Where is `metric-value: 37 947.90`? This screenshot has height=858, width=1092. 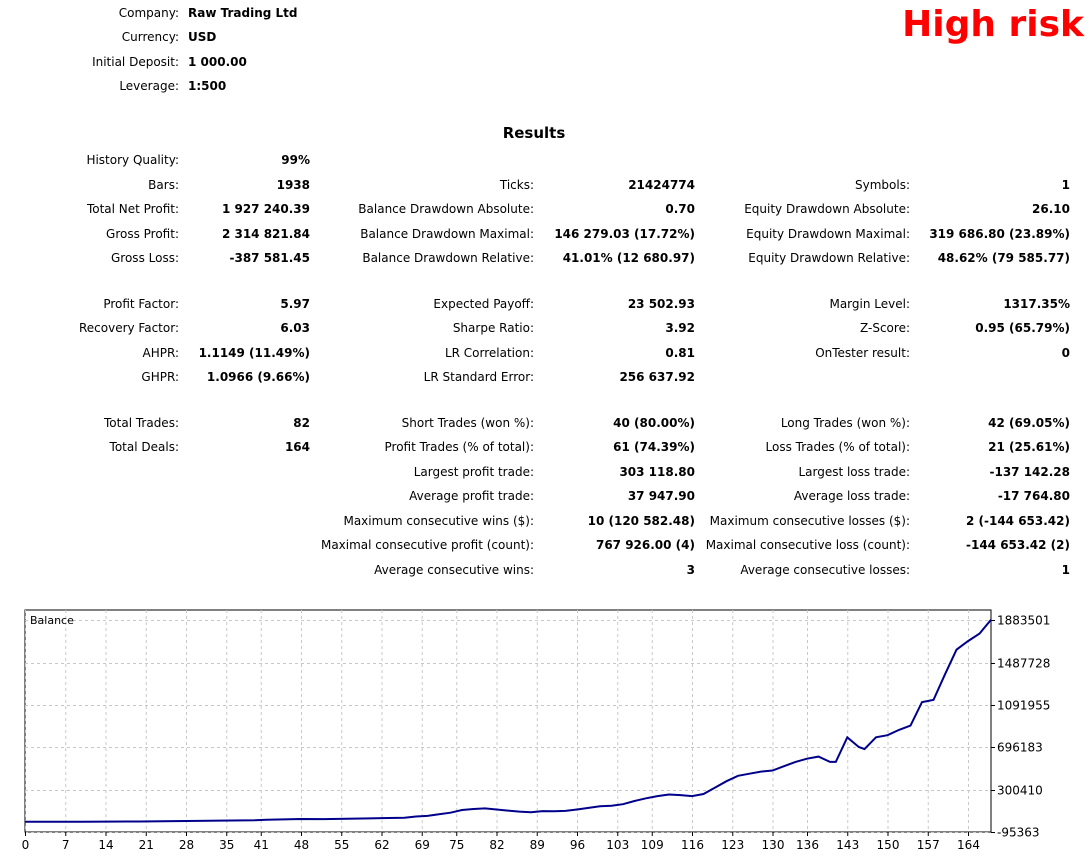 metric-value: 37 947.90 is located at coordinates (661, 496).